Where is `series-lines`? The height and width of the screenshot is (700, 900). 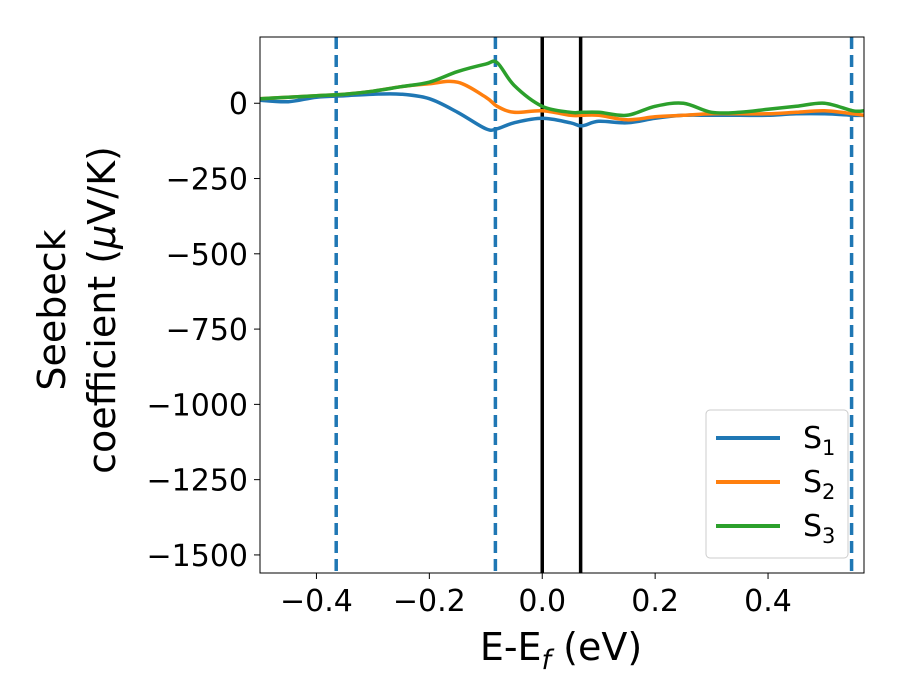 series-lines is located at coordinates (562, 96).